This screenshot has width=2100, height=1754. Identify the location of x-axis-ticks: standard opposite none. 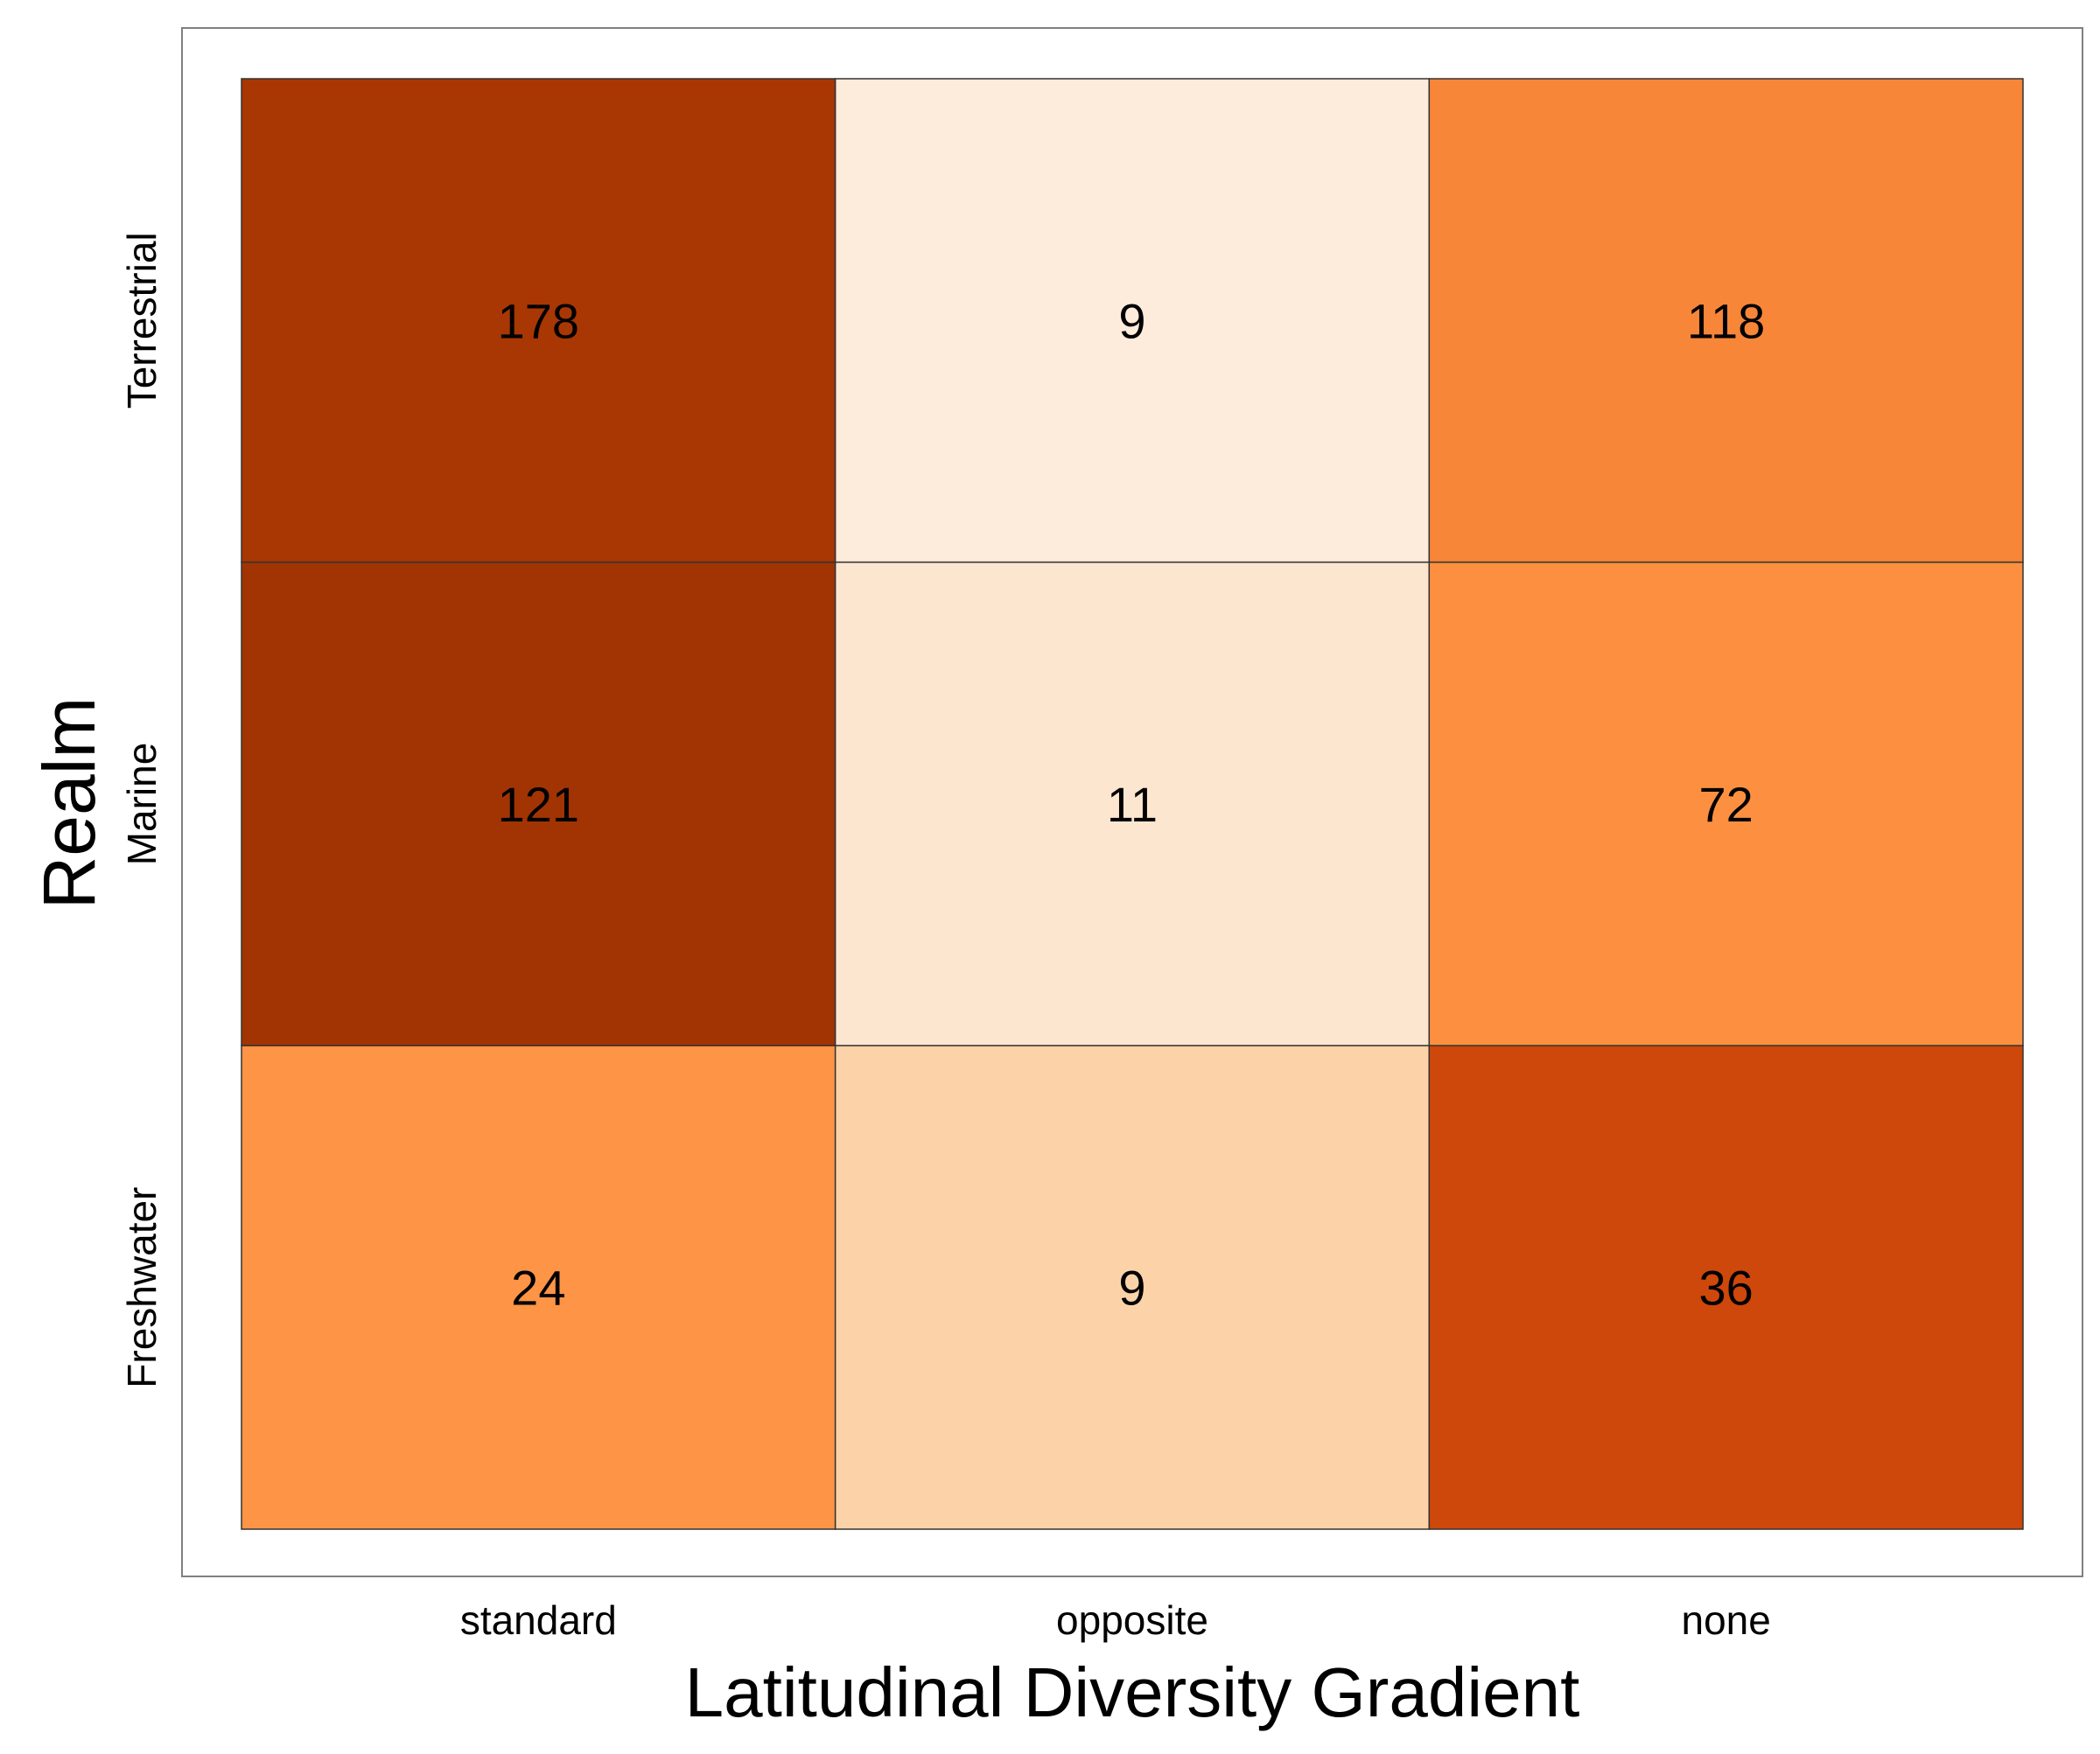
(1115, 1620).